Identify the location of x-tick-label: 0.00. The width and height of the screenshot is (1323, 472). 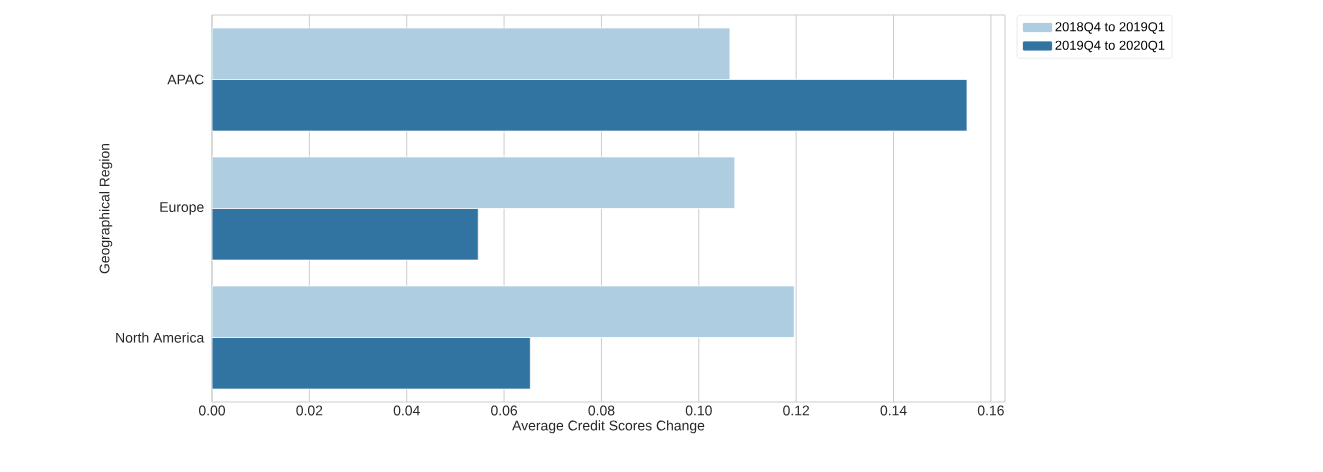
(212, 410).